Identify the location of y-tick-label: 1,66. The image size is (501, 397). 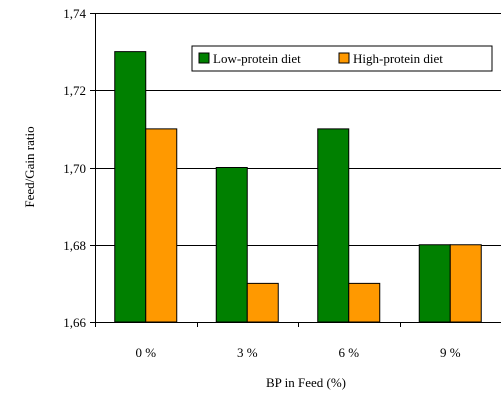
(74, 322).